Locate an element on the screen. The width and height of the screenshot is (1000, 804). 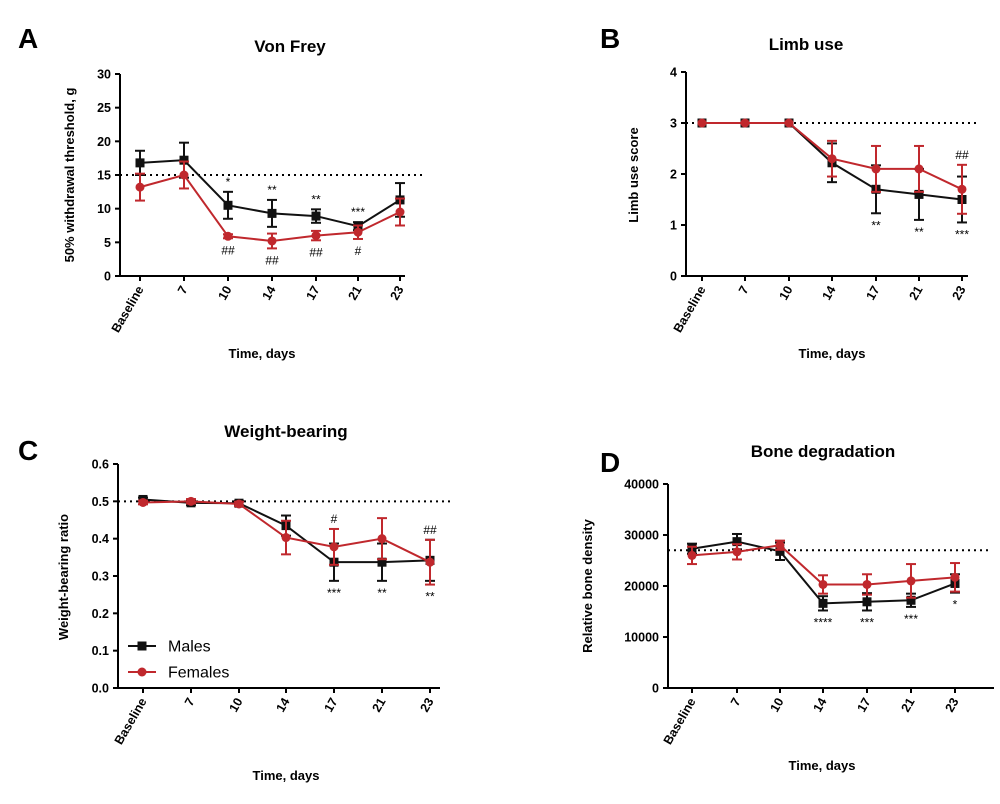
chart-title: Limb use is located at coordinates (806, 44).